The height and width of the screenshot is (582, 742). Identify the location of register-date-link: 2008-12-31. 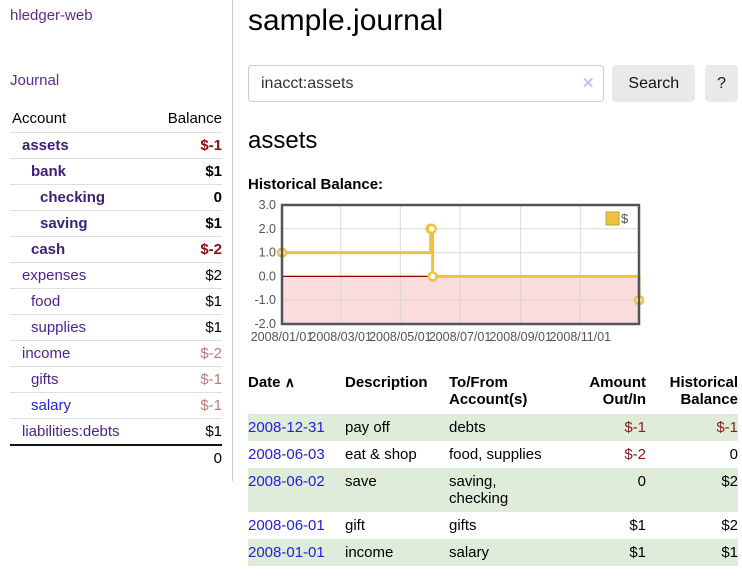
(286, 427).